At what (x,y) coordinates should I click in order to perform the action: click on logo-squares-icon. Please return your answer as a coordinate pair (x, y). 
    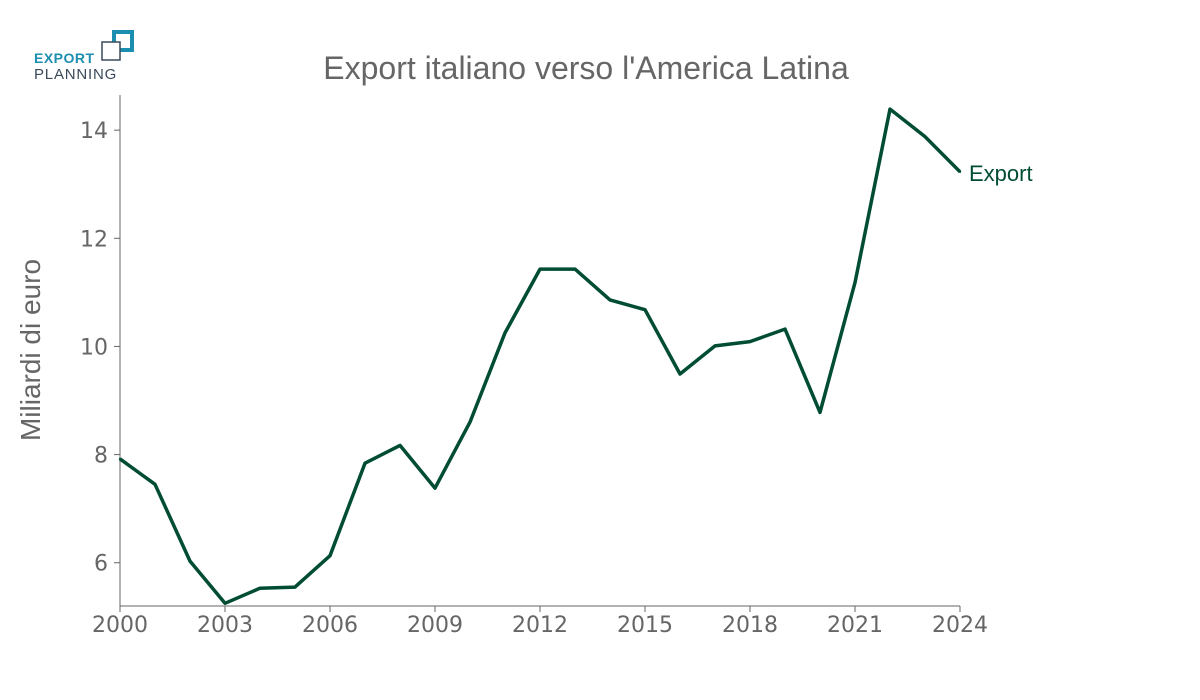
    Looking at the image, I should click on (117, 45).